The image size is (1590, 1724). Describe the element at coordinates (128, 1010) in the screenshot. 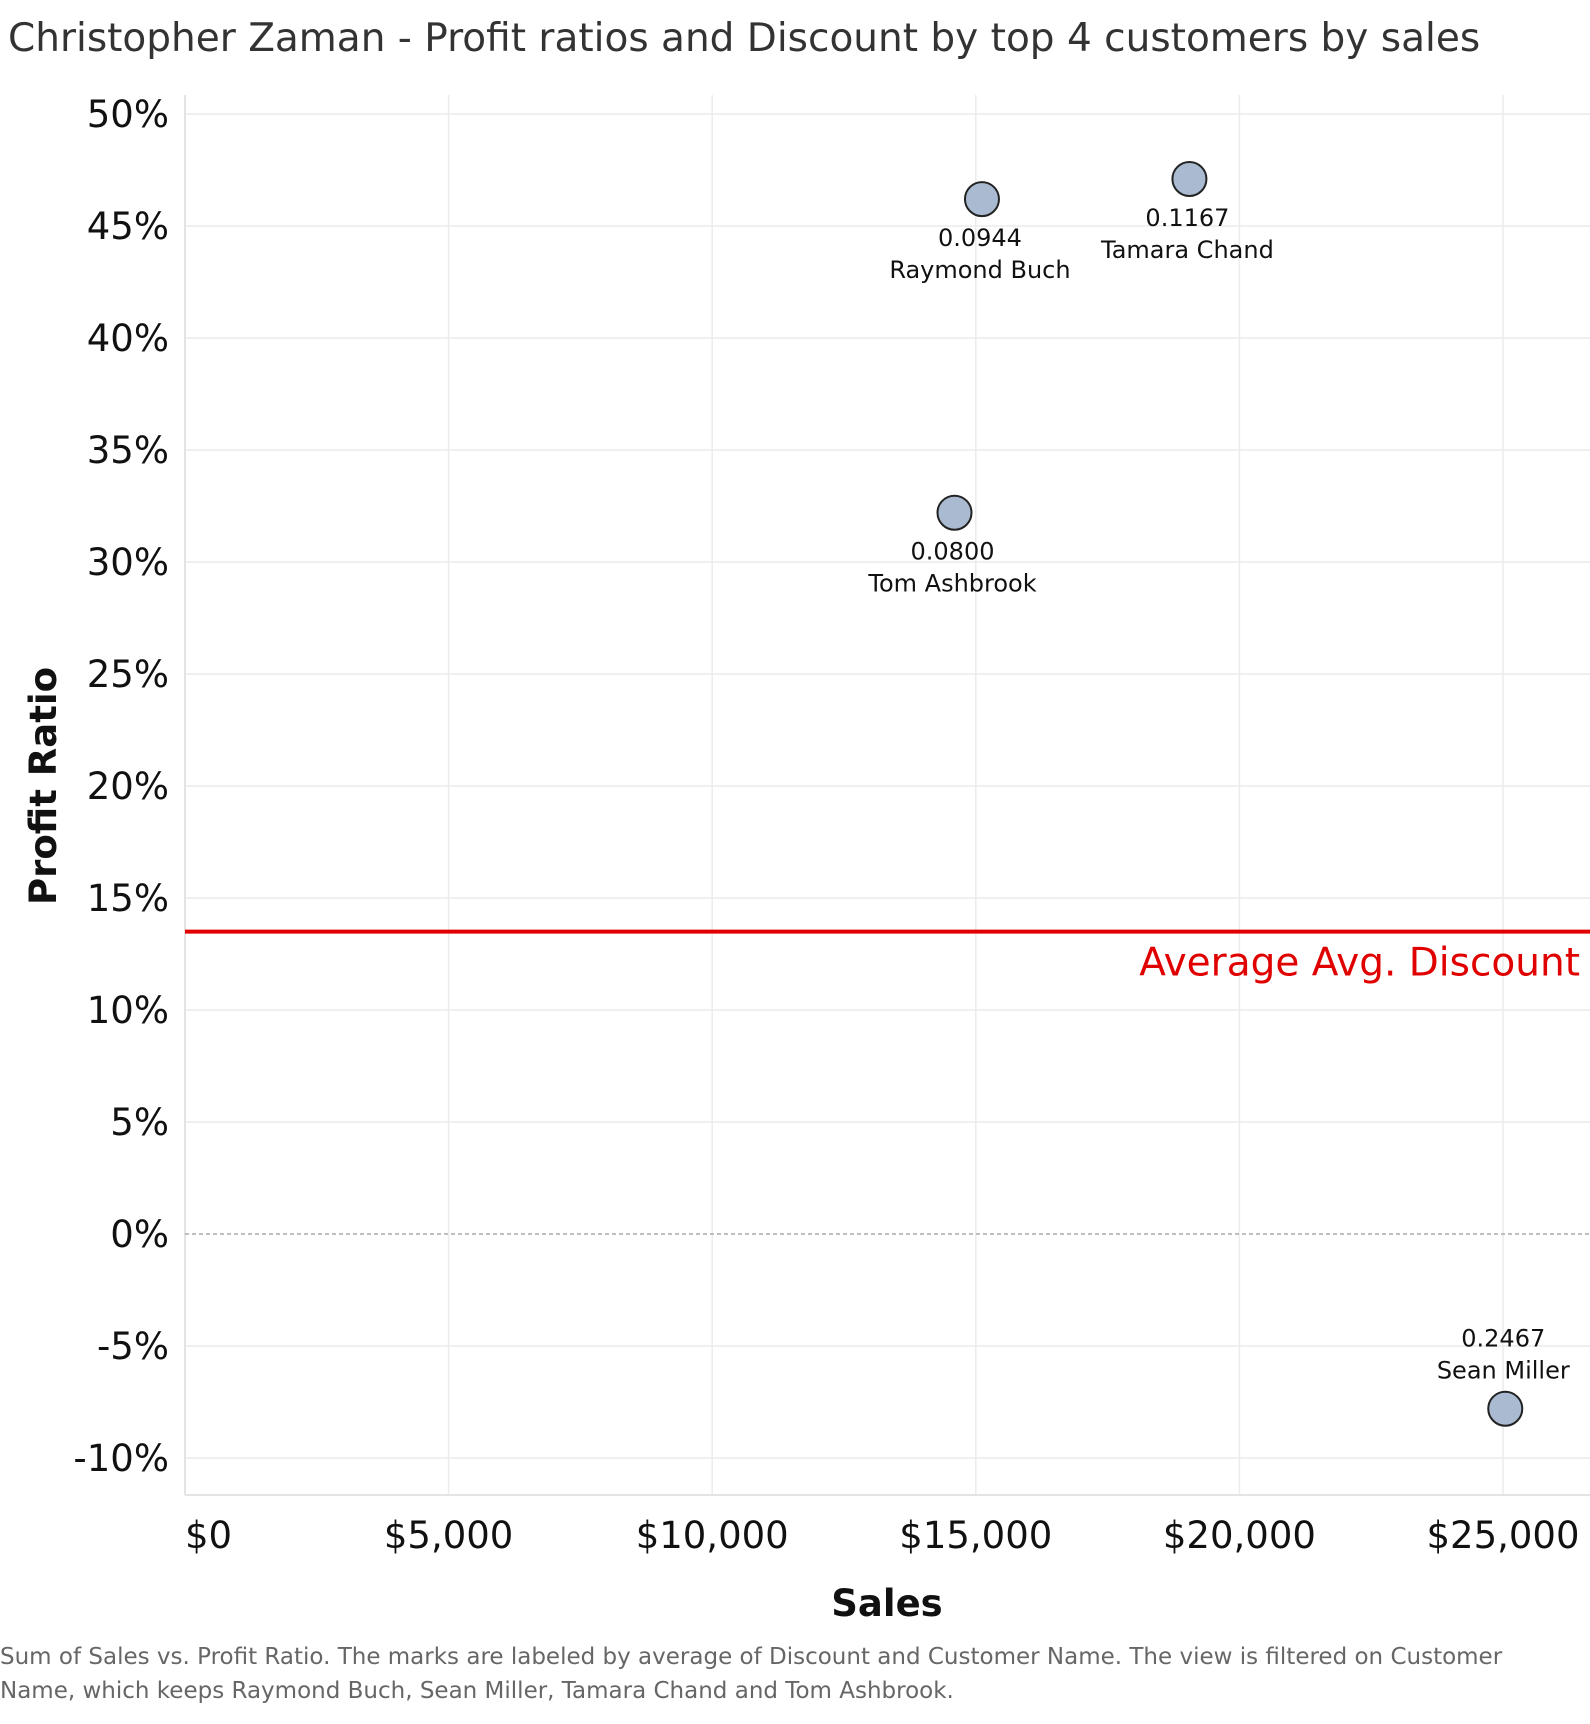

I see `y-tick-label: 10%` at that location.